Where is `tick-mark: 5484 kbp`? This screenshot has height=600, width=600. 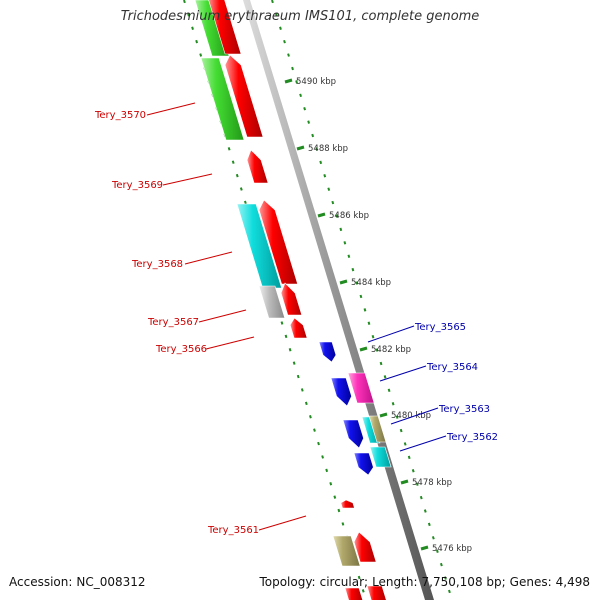
tick-mark: 5484 kbp is located at coordinates (365, 283).